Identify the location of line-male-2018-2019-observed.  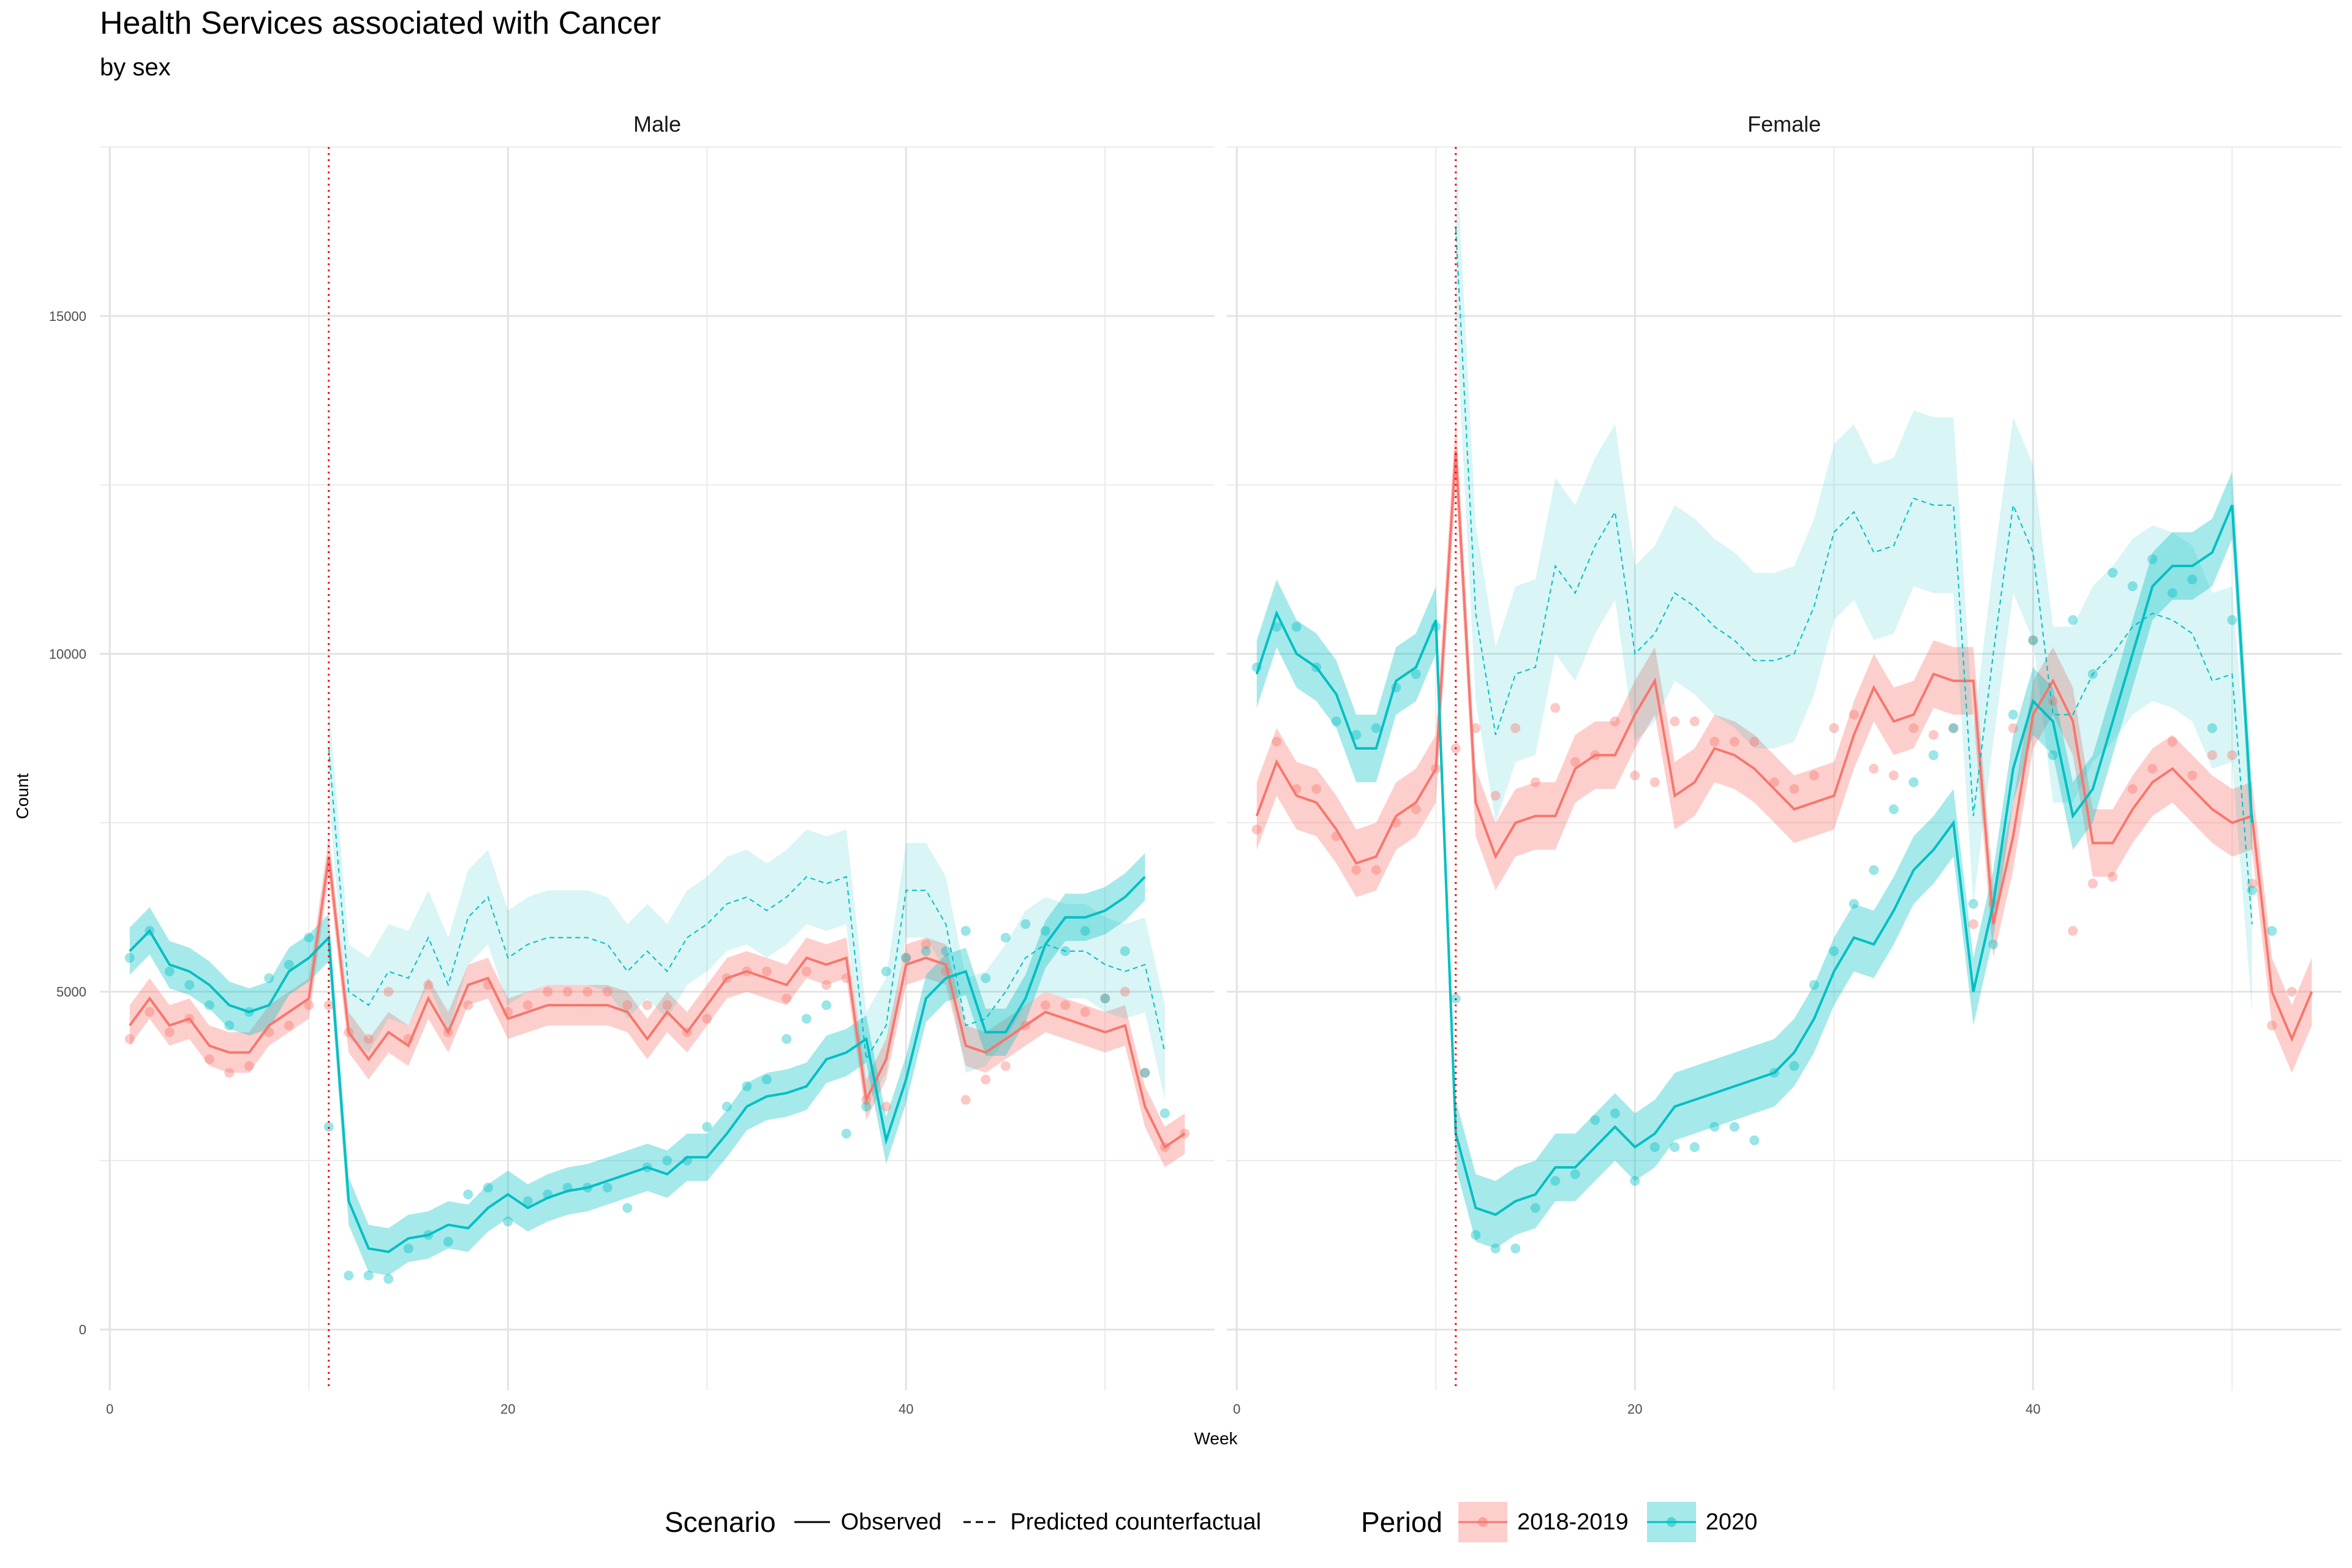
(658, 1003).